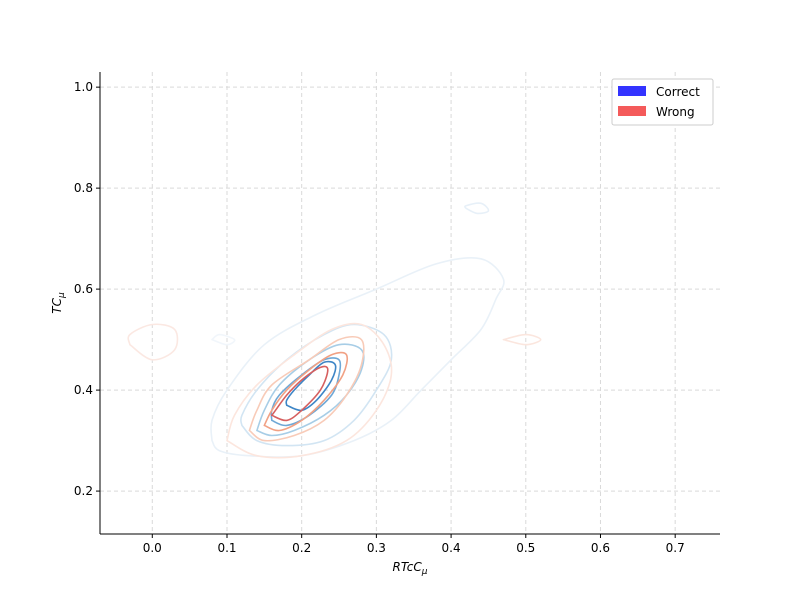 This screenshot has width=800, height=600. I want to click on x-tick-label: 0.6, so click(600, 548).